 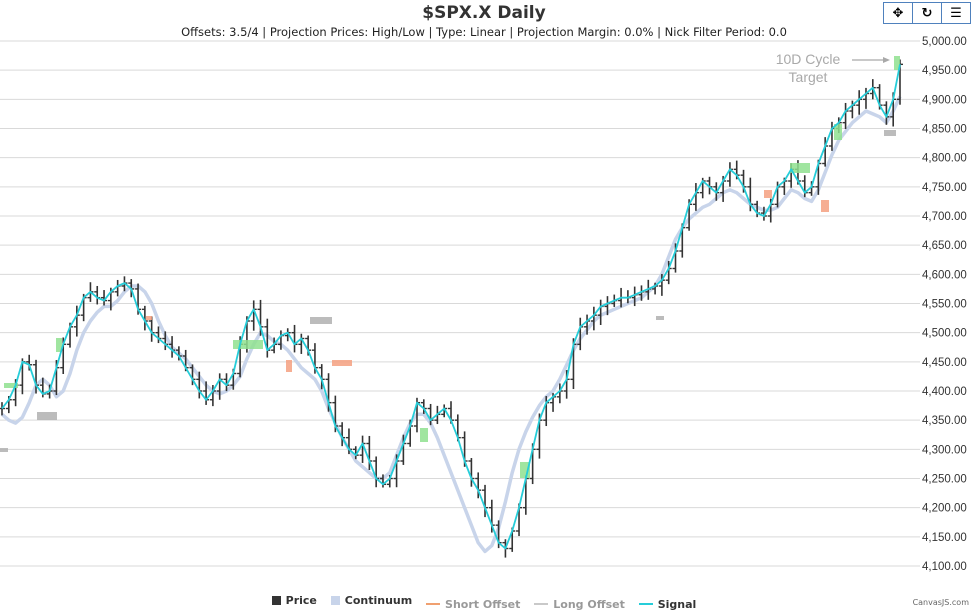 I want to click on legend-item-price: Price, so click(x=294, y=600).